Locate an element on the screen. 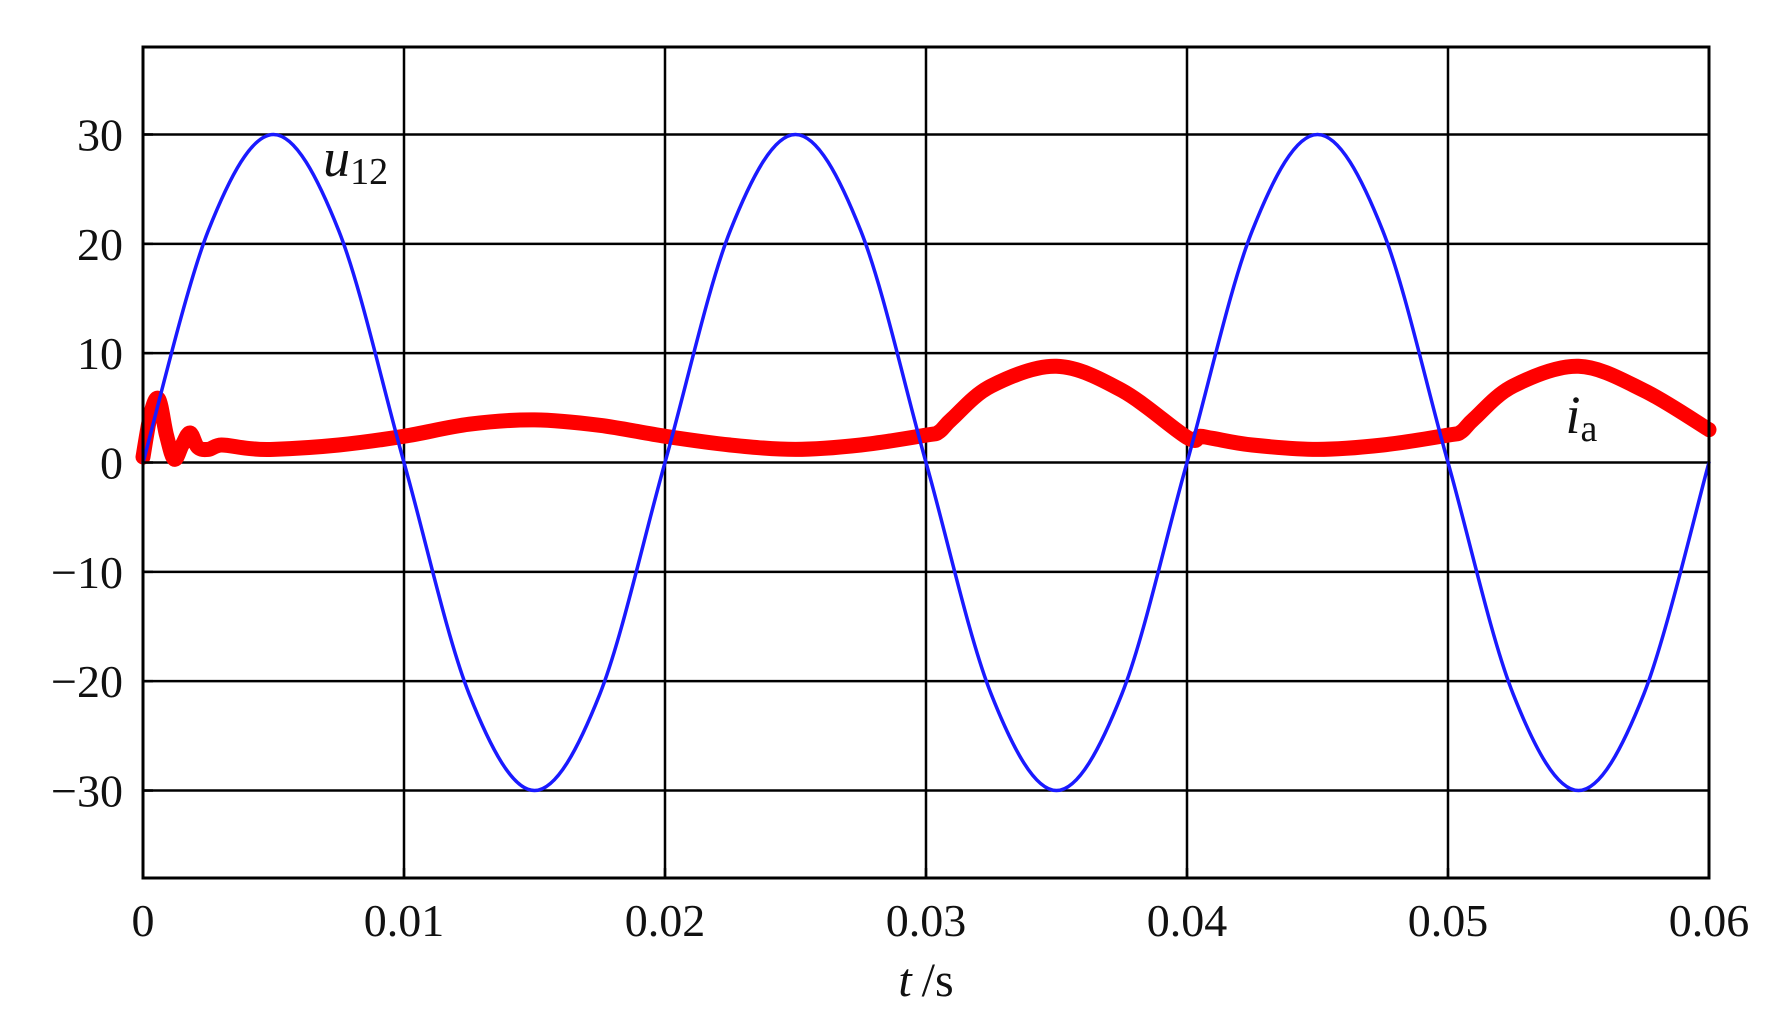 The height and width of the screenshot is (1033, 1779). x-tick-label: 0.01 is located at coordinates (404, 920).